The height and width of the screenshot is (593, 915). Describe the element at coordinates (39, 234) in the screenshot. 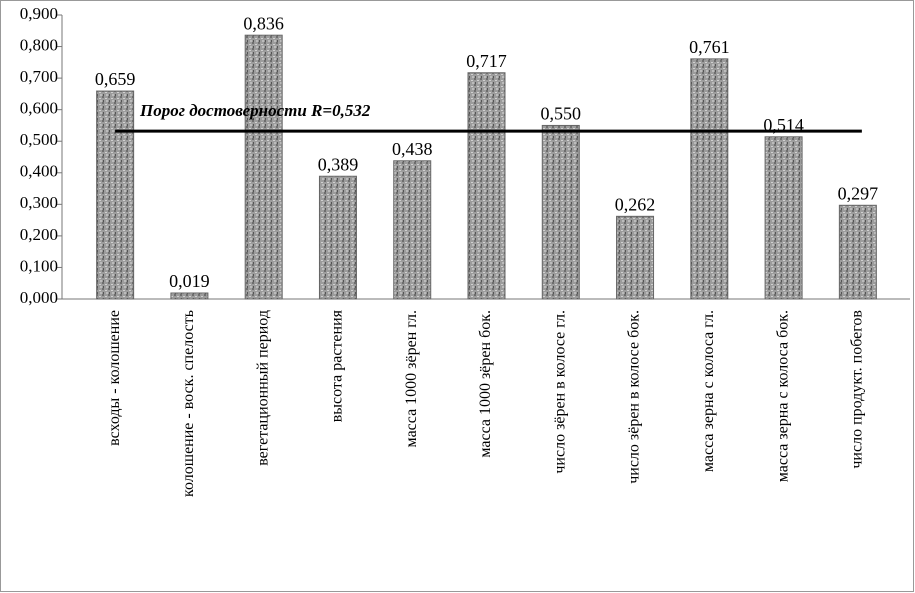

I see `y-tick-label: 0,200` at that location.